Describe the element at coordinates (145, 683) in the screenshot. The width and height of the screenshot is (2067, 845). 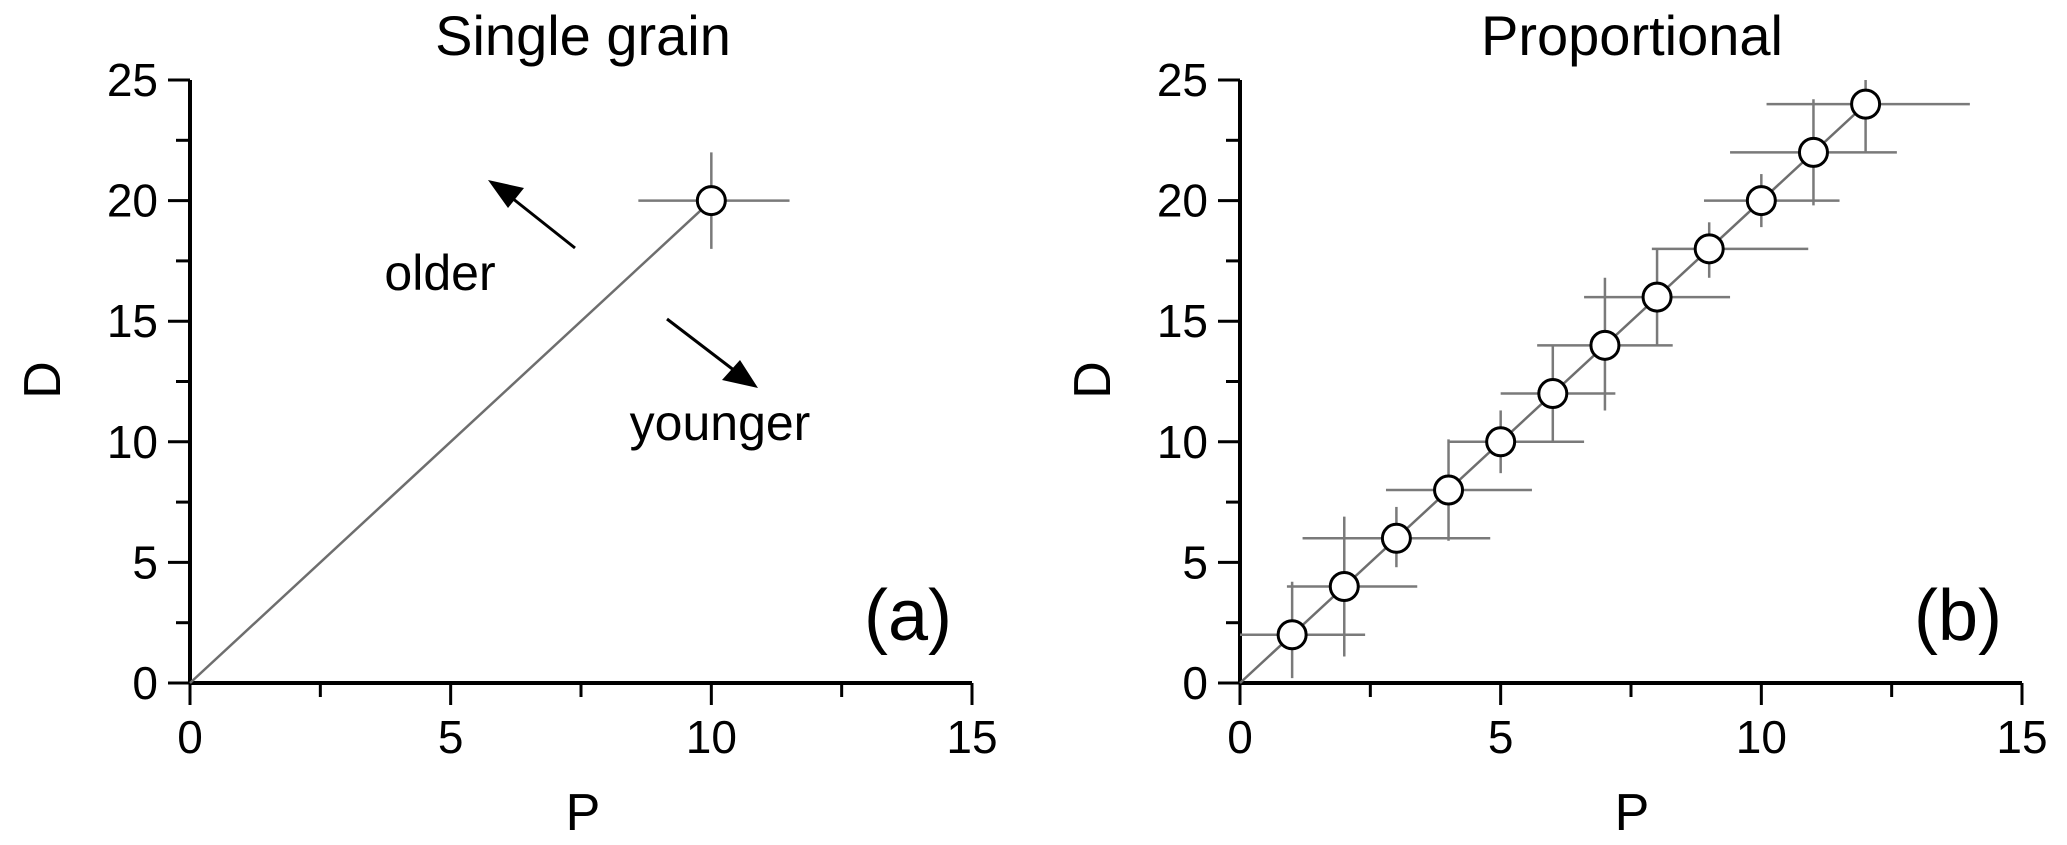
I see `panel-a-y-tick-label: 0` at that location.